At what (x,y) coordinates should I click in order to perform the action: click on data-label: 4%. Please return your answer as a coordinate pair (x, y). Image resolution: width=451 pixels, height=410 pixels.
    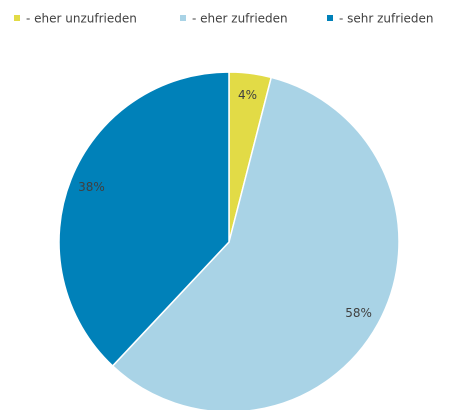
    Looking at the image, I should click on (247, 95).